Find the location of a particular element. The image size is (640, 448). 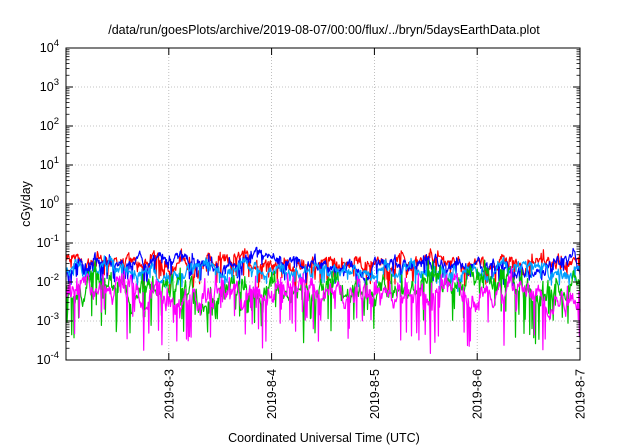

y-tick-label: 10⁻¹ is located at coordinates (48, 241).